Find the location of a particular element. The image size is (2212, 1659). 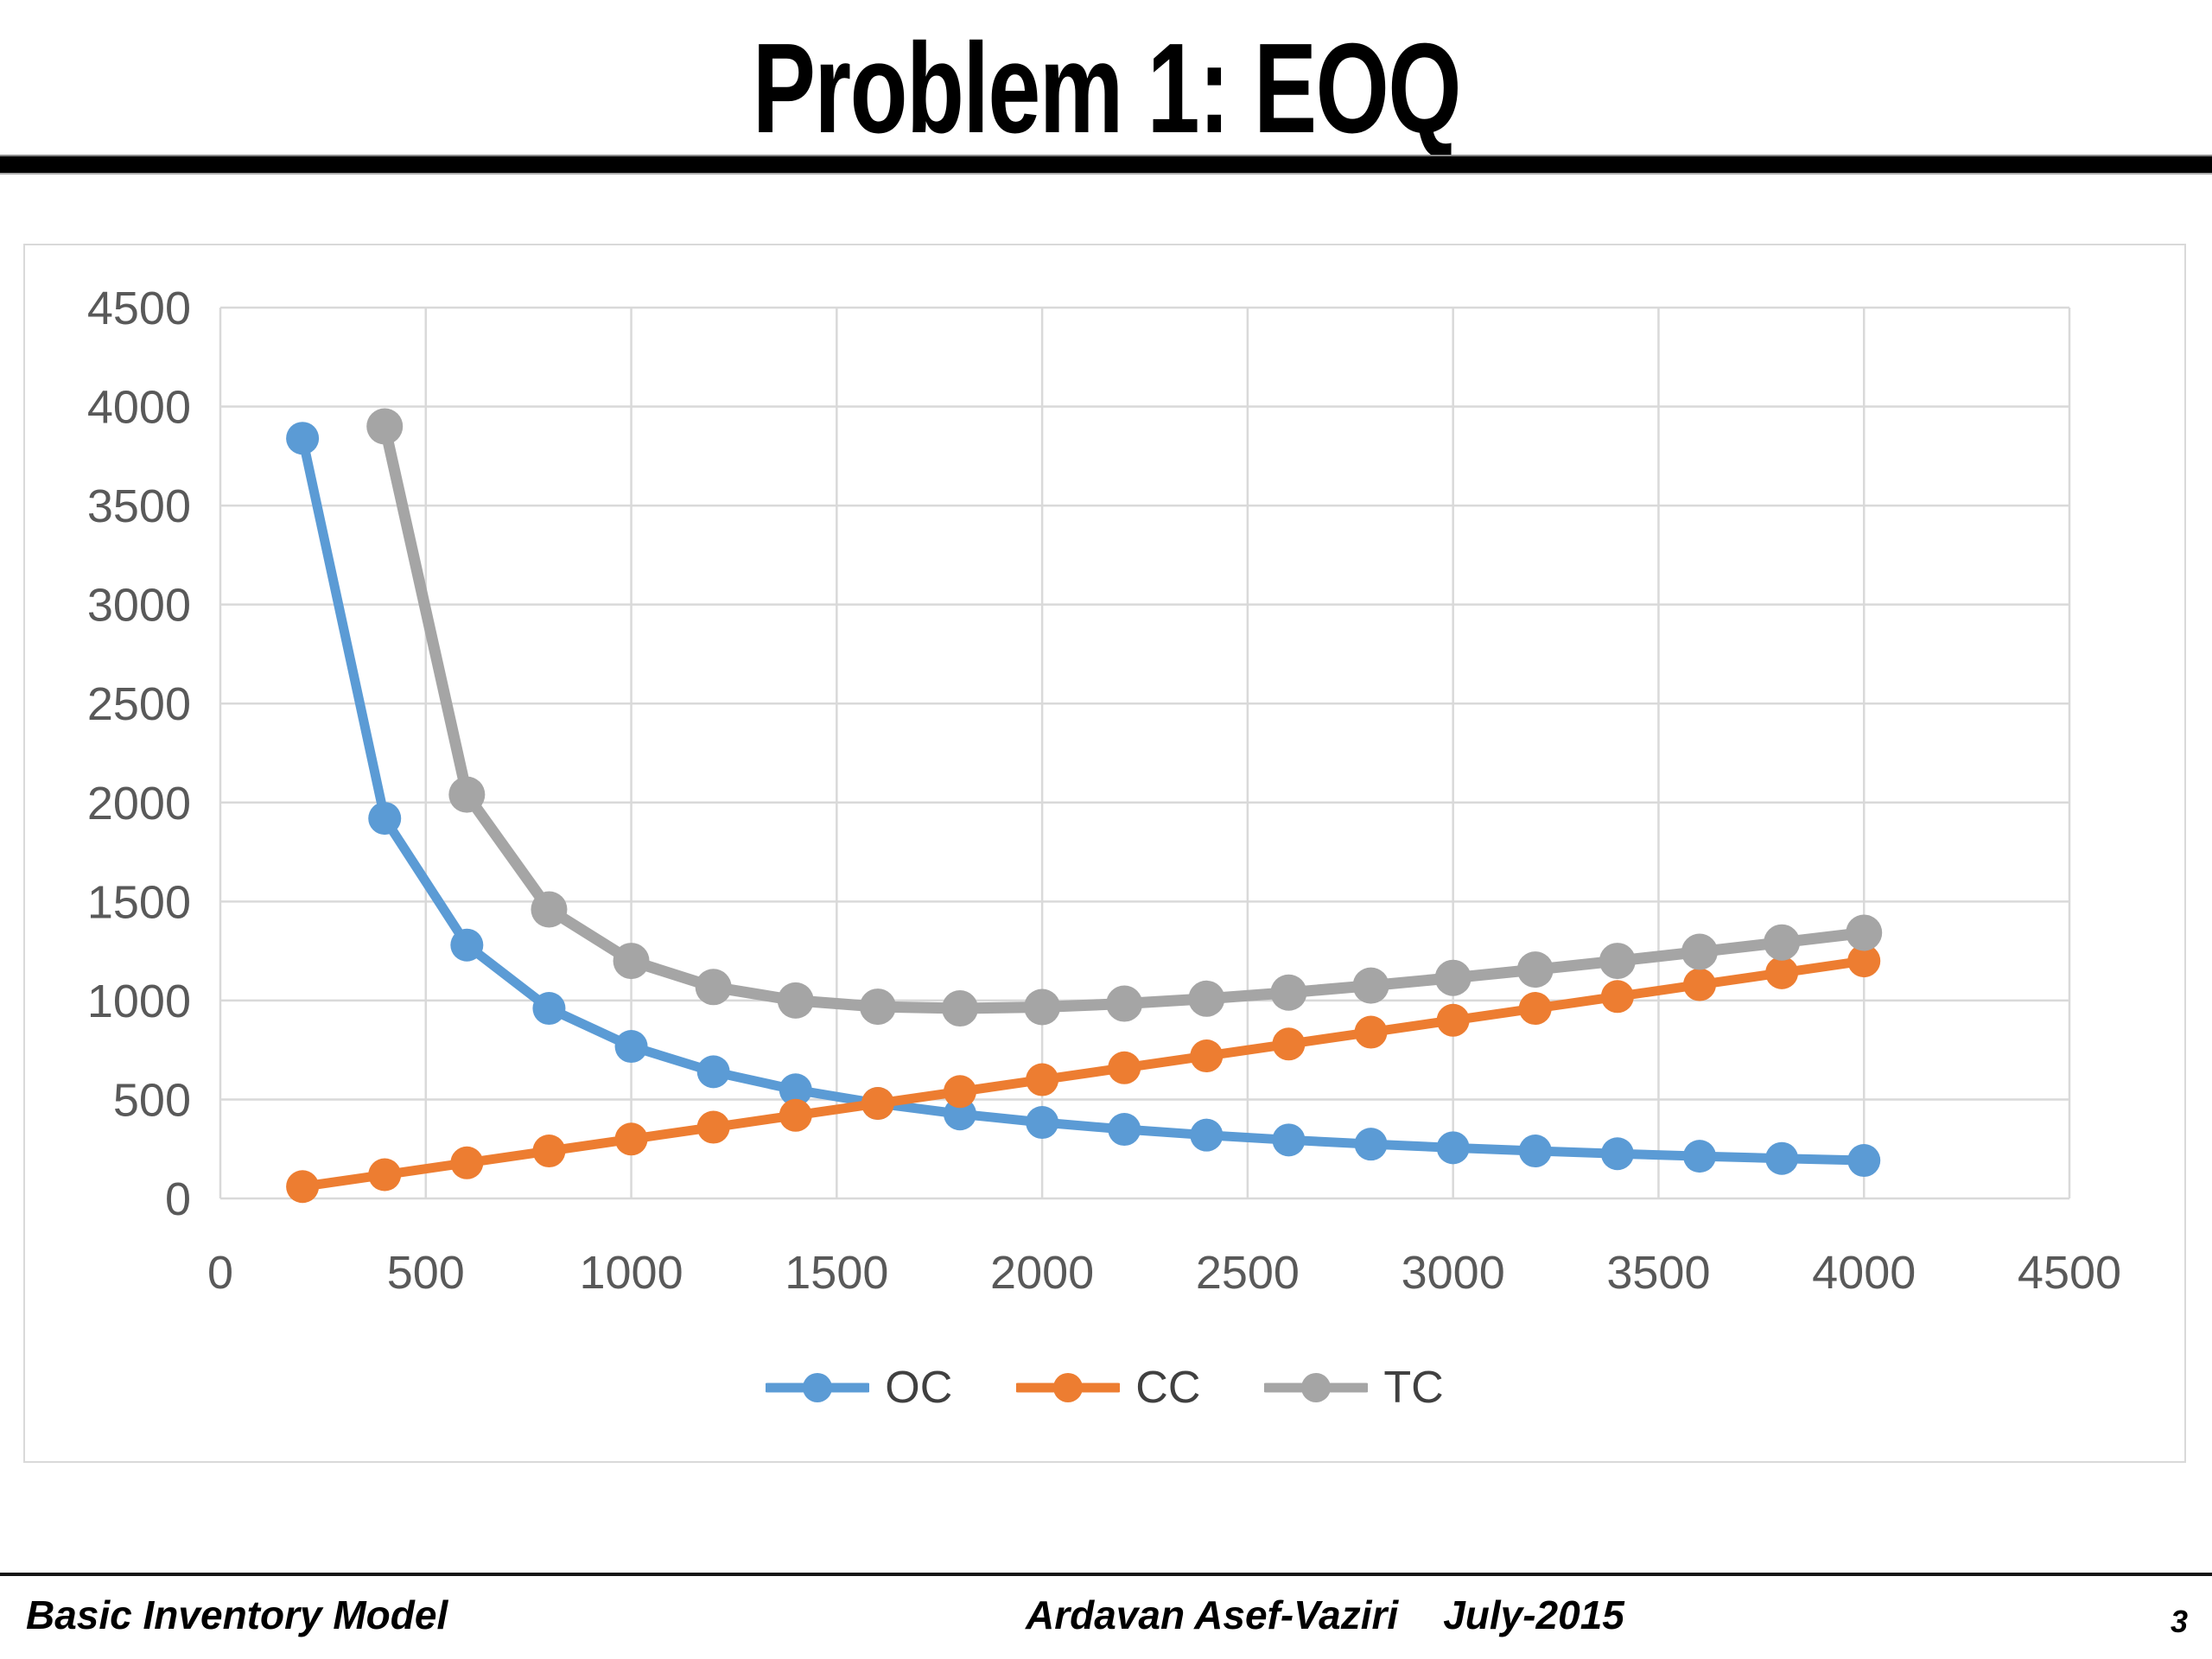

x-tick-label: 4000 is located at coordinates (1864, 1273).